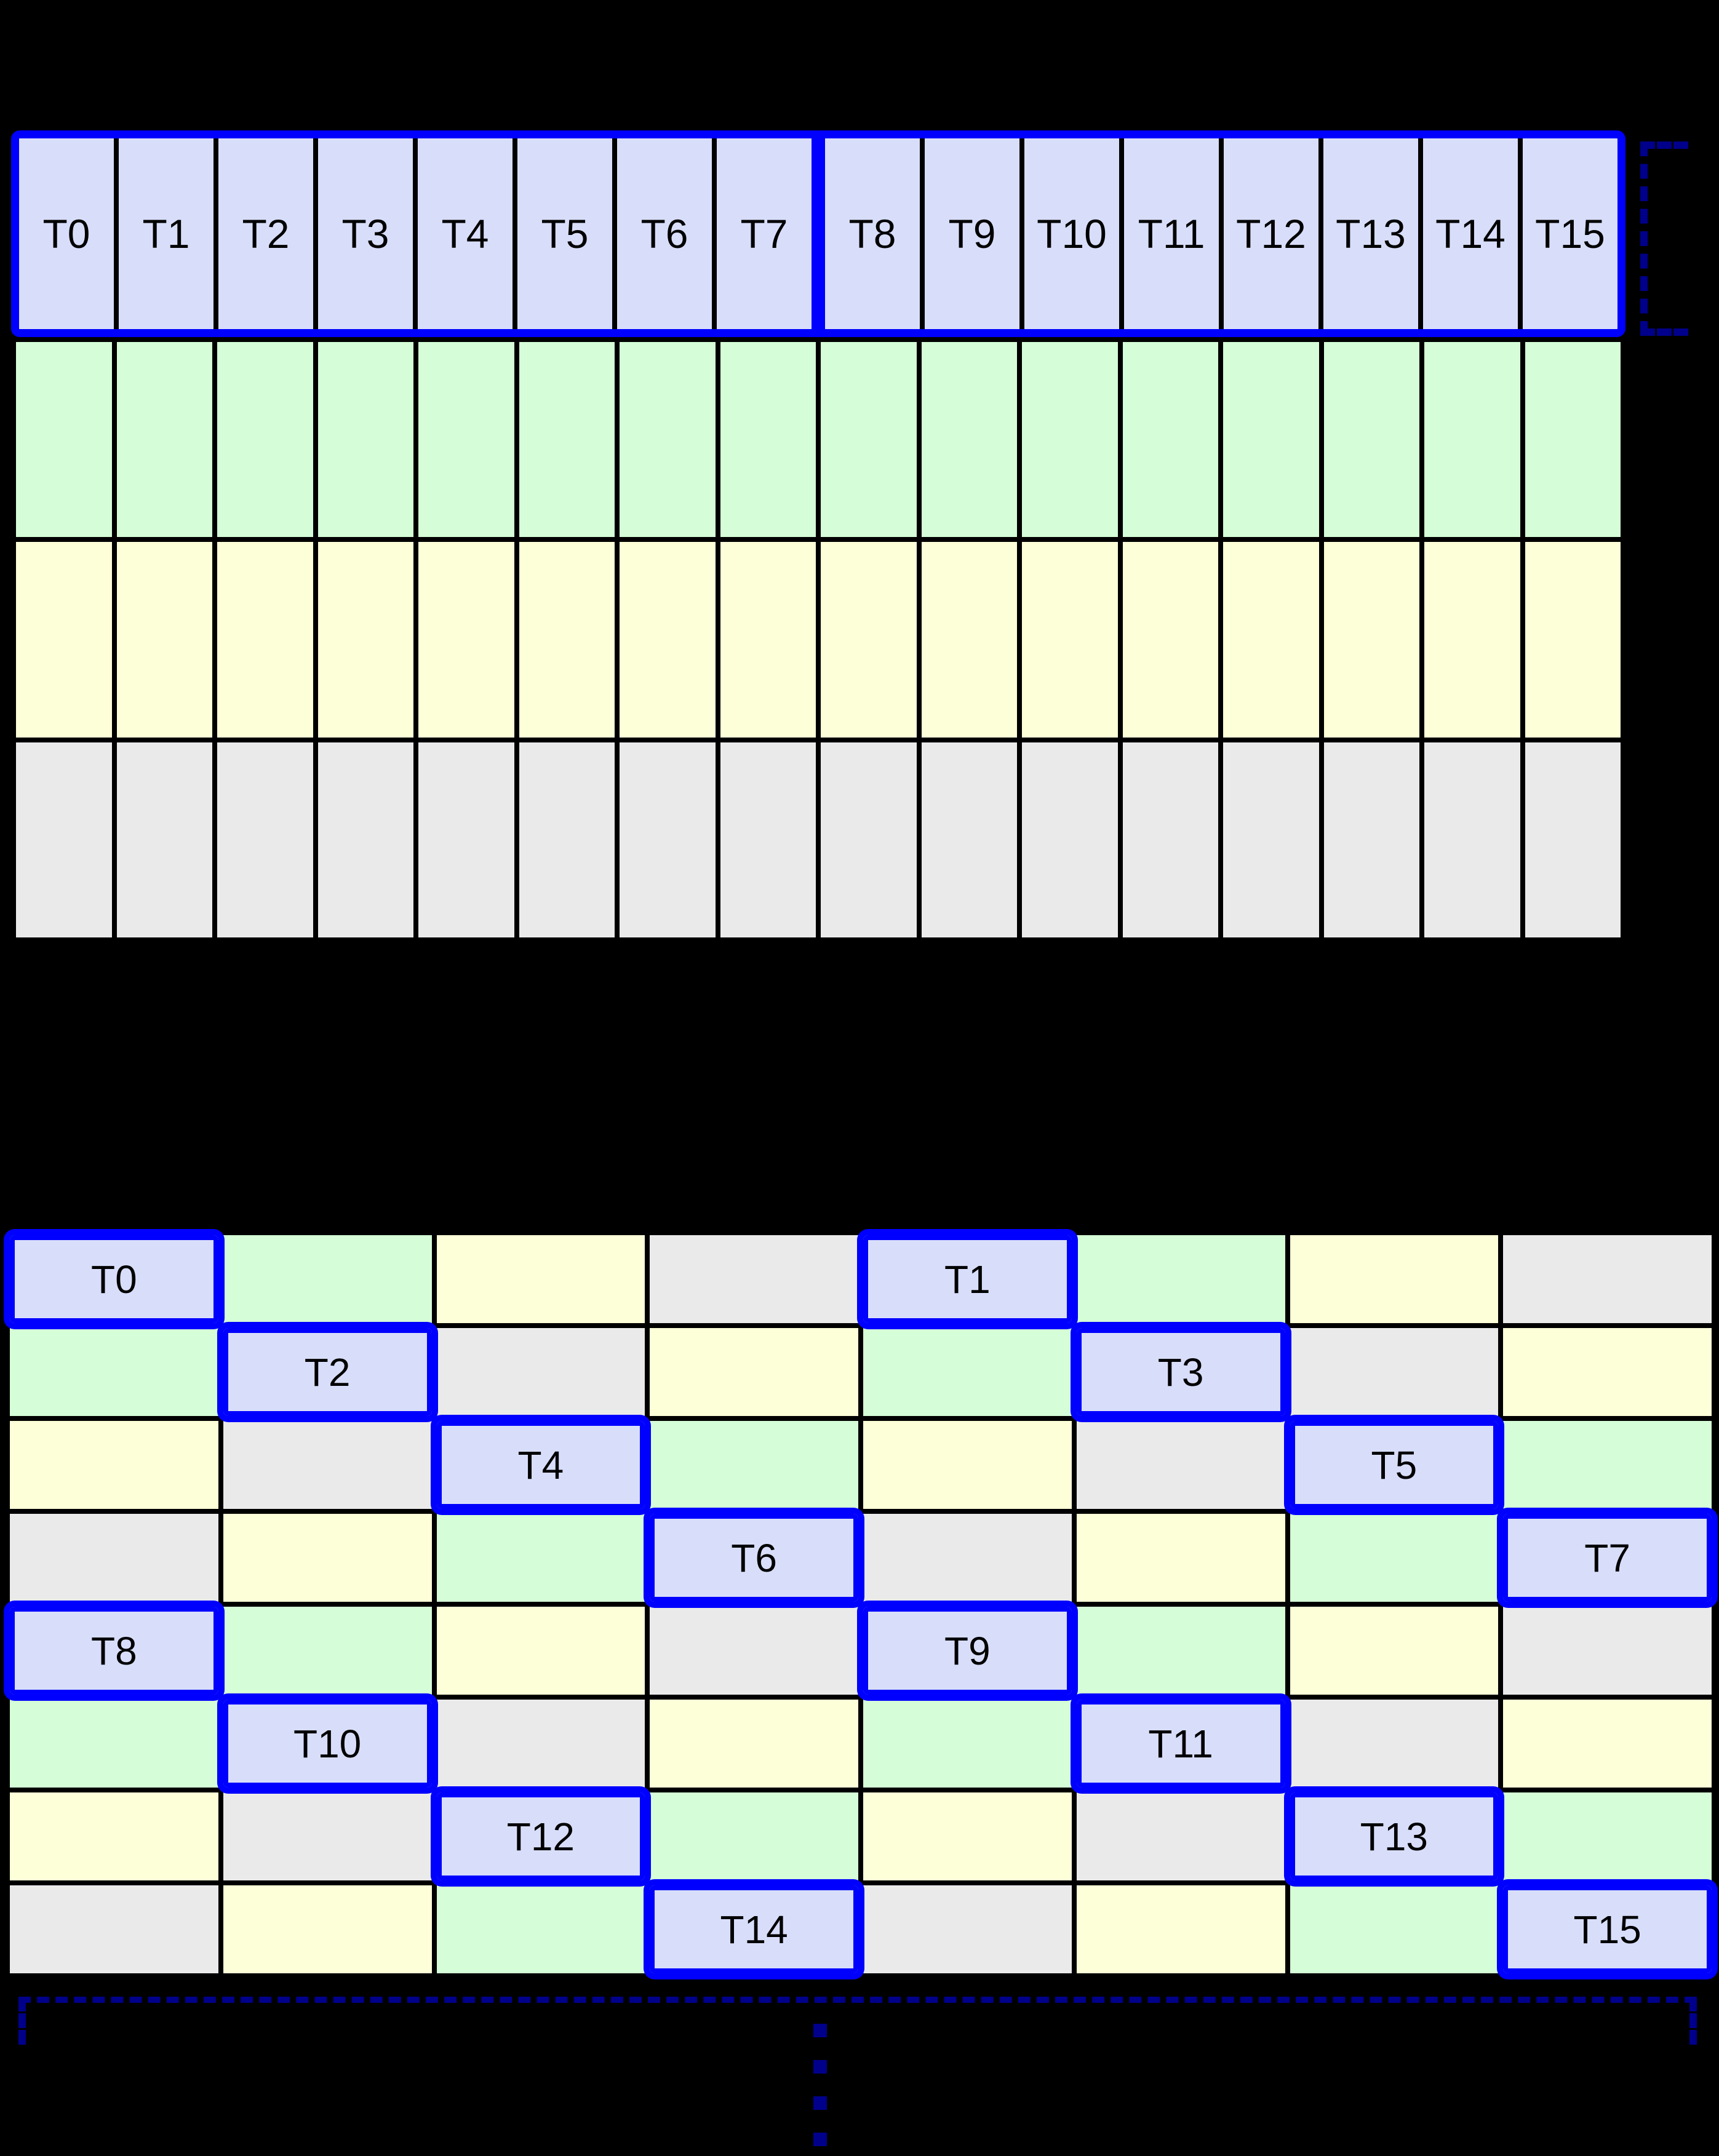 This screenshot has height=2156, width=1719. I want to click on swizzled-thread-cell-T5: T5, so click(1394, 1465).